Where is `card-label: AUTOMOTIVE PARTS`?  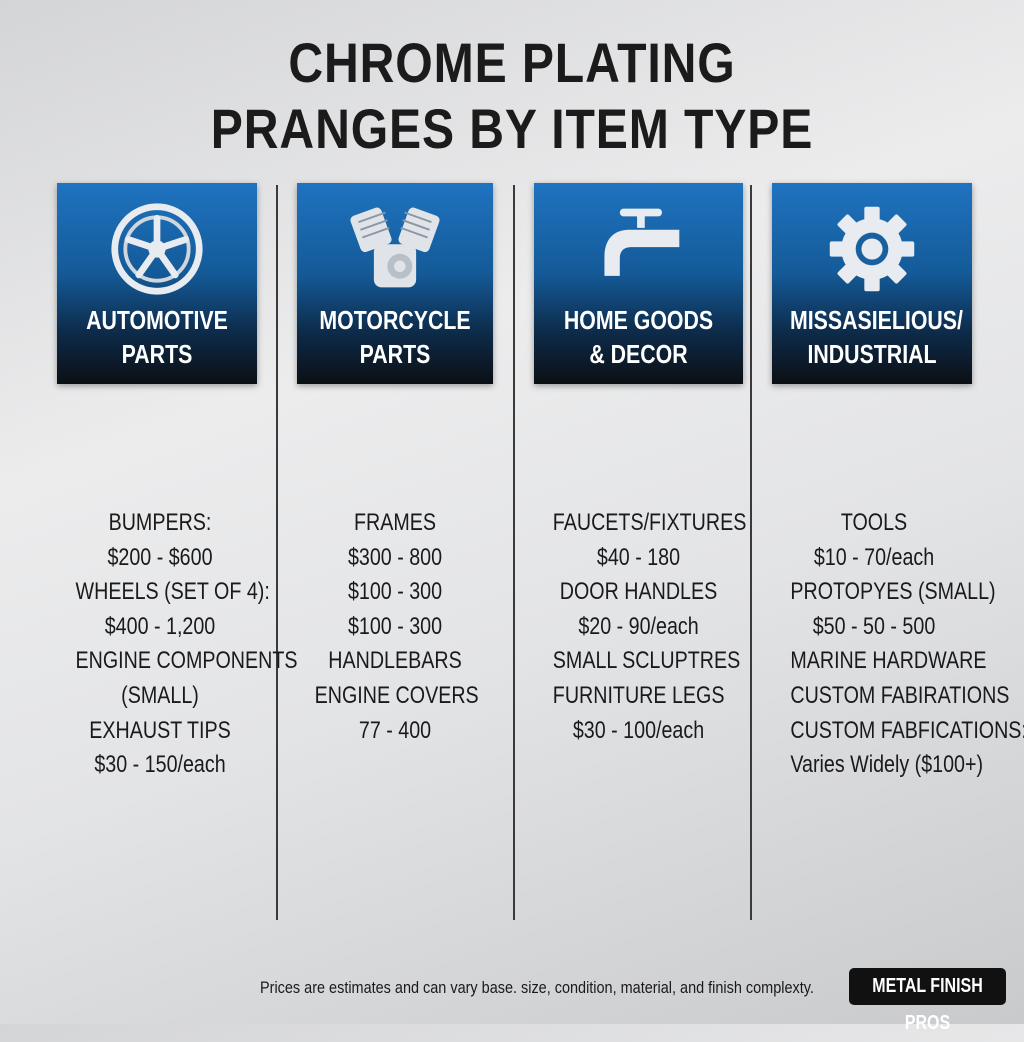
card-label: AUTOMOTIVE PARTS is located at coordinates (157, 337).